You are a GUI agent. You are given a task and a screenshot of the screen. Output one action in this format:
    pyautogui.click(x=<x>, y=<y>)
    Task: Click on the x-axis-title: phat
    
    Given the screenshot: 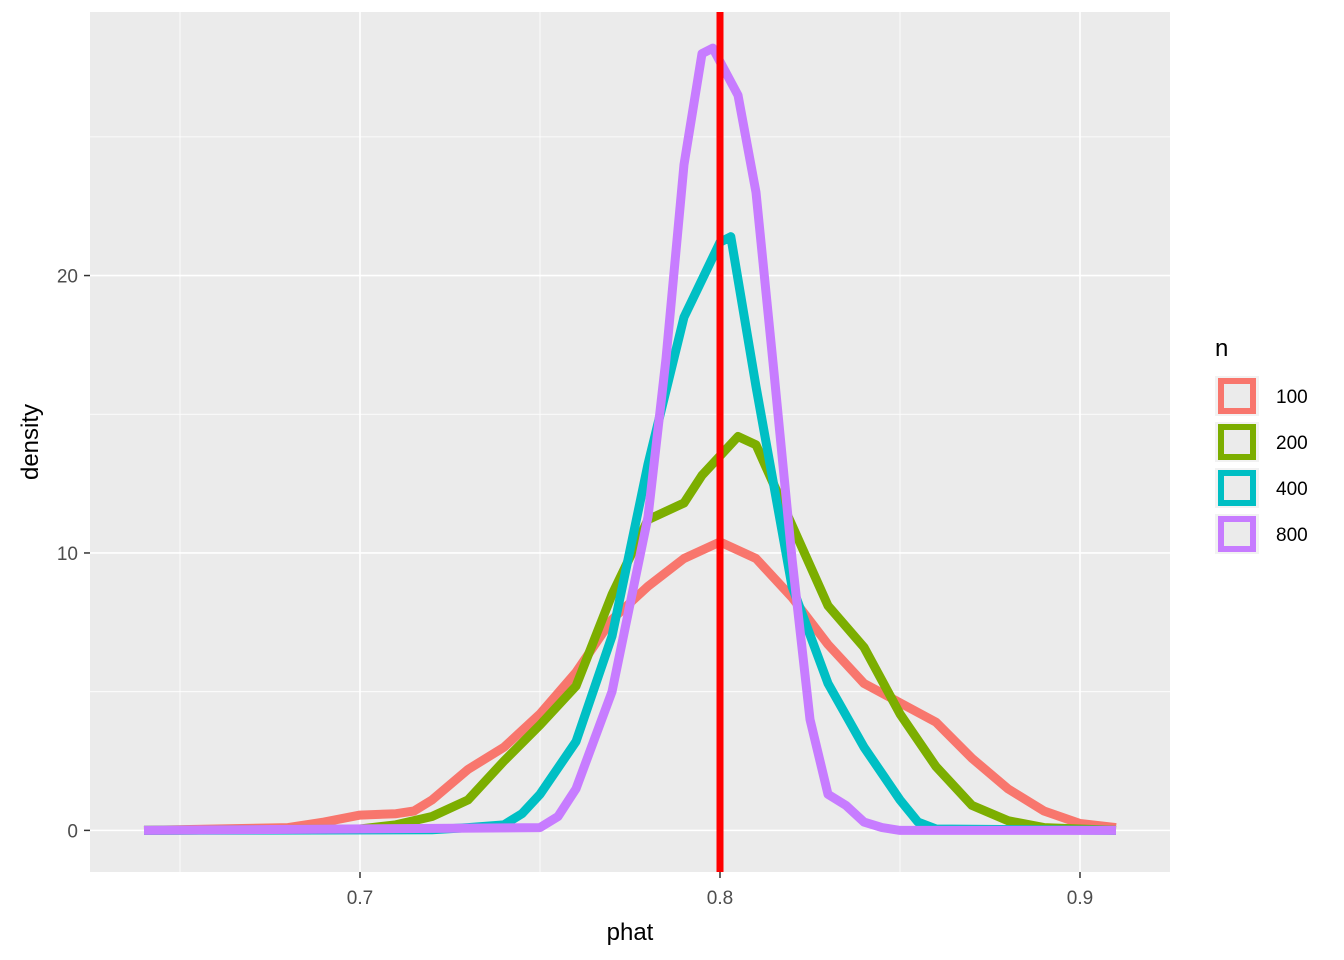 What is the action you would take?
    pyautogui.click(x=630, y=932)
    